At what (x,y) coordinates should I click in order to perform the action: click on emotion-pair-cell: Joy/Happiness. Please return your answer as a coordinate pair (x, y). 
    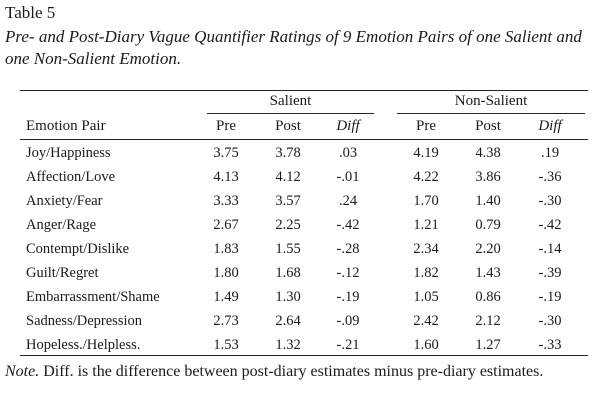
    Looking at the image, I should click on (68, 153).